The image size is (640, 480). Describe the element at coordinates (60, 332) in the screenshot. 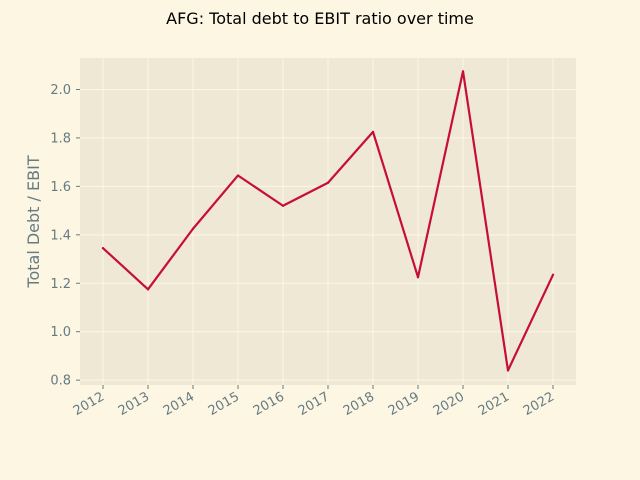

I see `y-tick-label: 1.0` at that location.